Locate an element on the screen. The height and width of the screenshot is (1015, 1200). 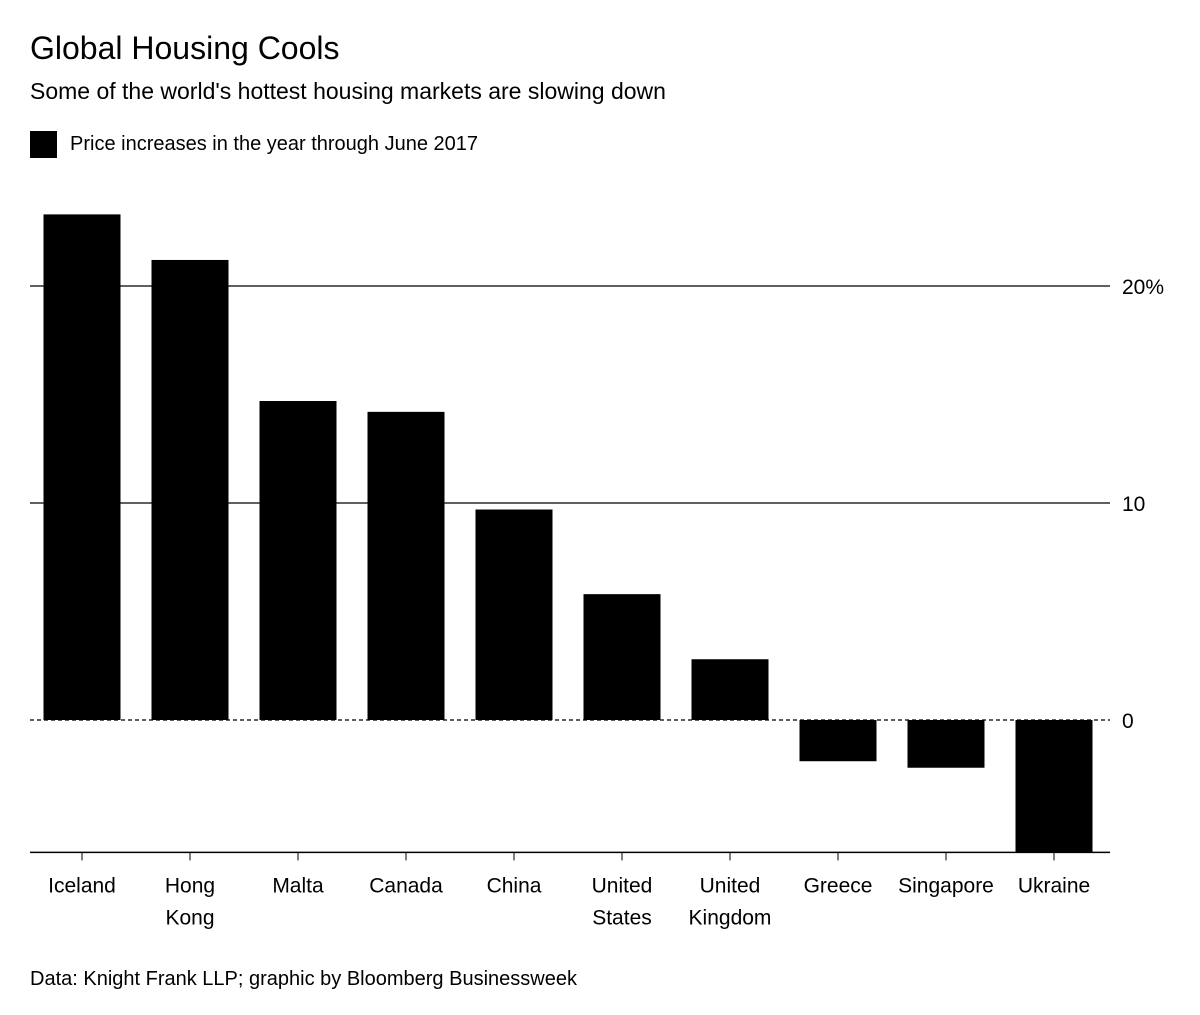
y-tick-label: 10 is located at coordinates (1133, 504).